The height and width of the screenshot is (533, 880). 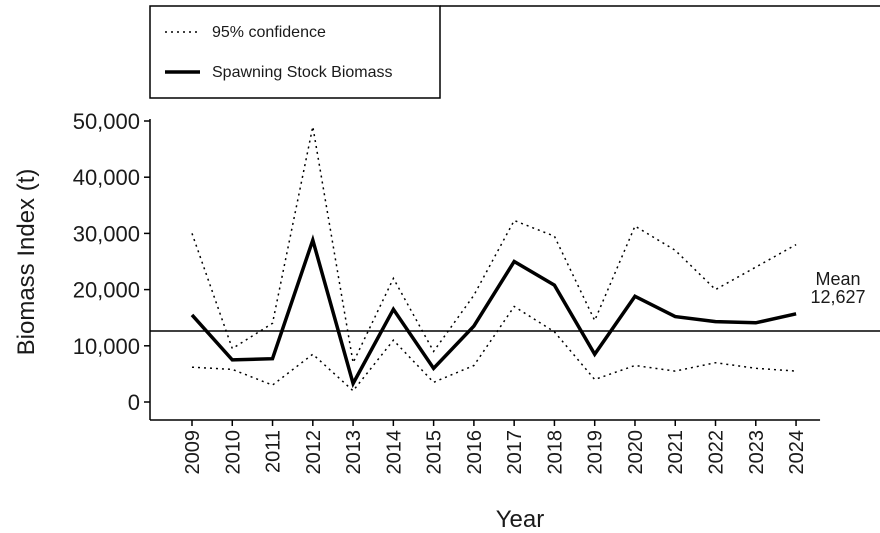 I want to click on x-tick-label: 2017, so click(x=515, y=452).